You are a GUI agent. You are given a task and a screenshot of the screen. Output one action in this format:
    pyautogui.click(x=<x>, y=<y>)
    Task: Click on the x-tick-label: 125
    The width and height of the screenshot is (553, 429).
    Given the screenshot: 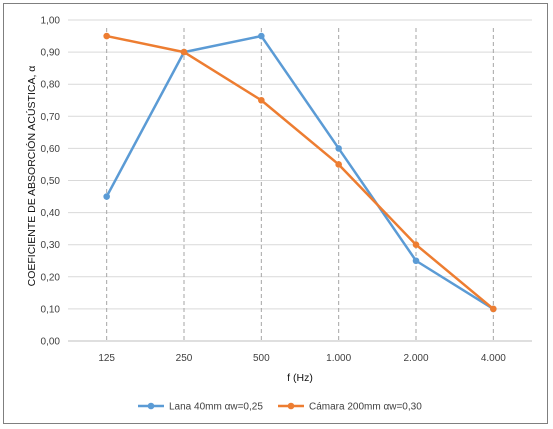 What is the action you would take?
    pyautogui.click(x=106, y=358)
    